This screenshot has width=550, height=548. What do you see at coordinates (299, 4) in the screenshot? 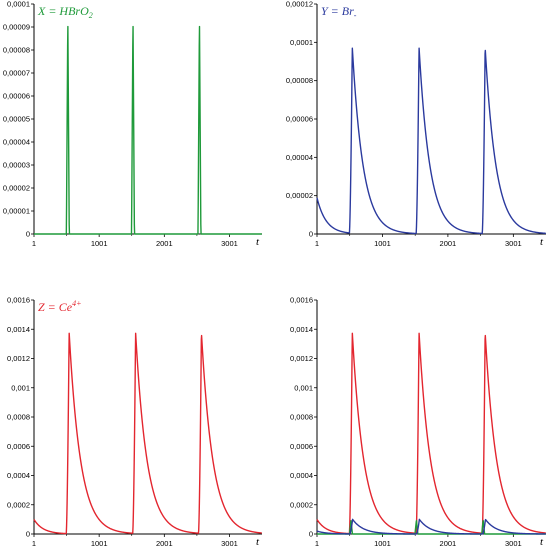
I see `y-tick-label: 0,00012` at bounding box center [299, 4].